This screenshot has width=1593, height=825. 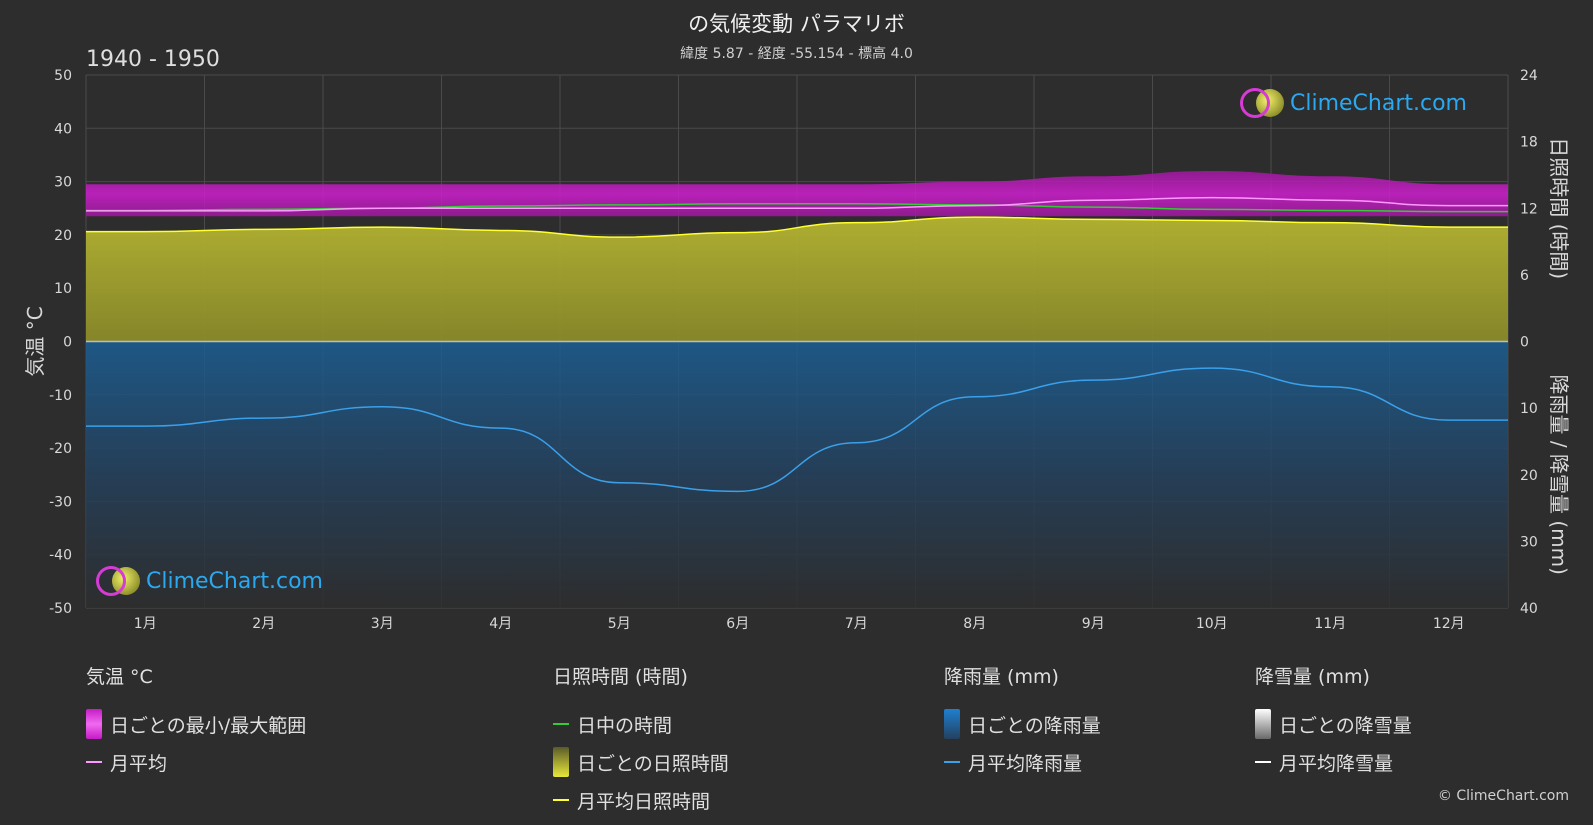 I want to click on legend-snow-mean: 月平均降雪量, so click(x=1333, y=762).